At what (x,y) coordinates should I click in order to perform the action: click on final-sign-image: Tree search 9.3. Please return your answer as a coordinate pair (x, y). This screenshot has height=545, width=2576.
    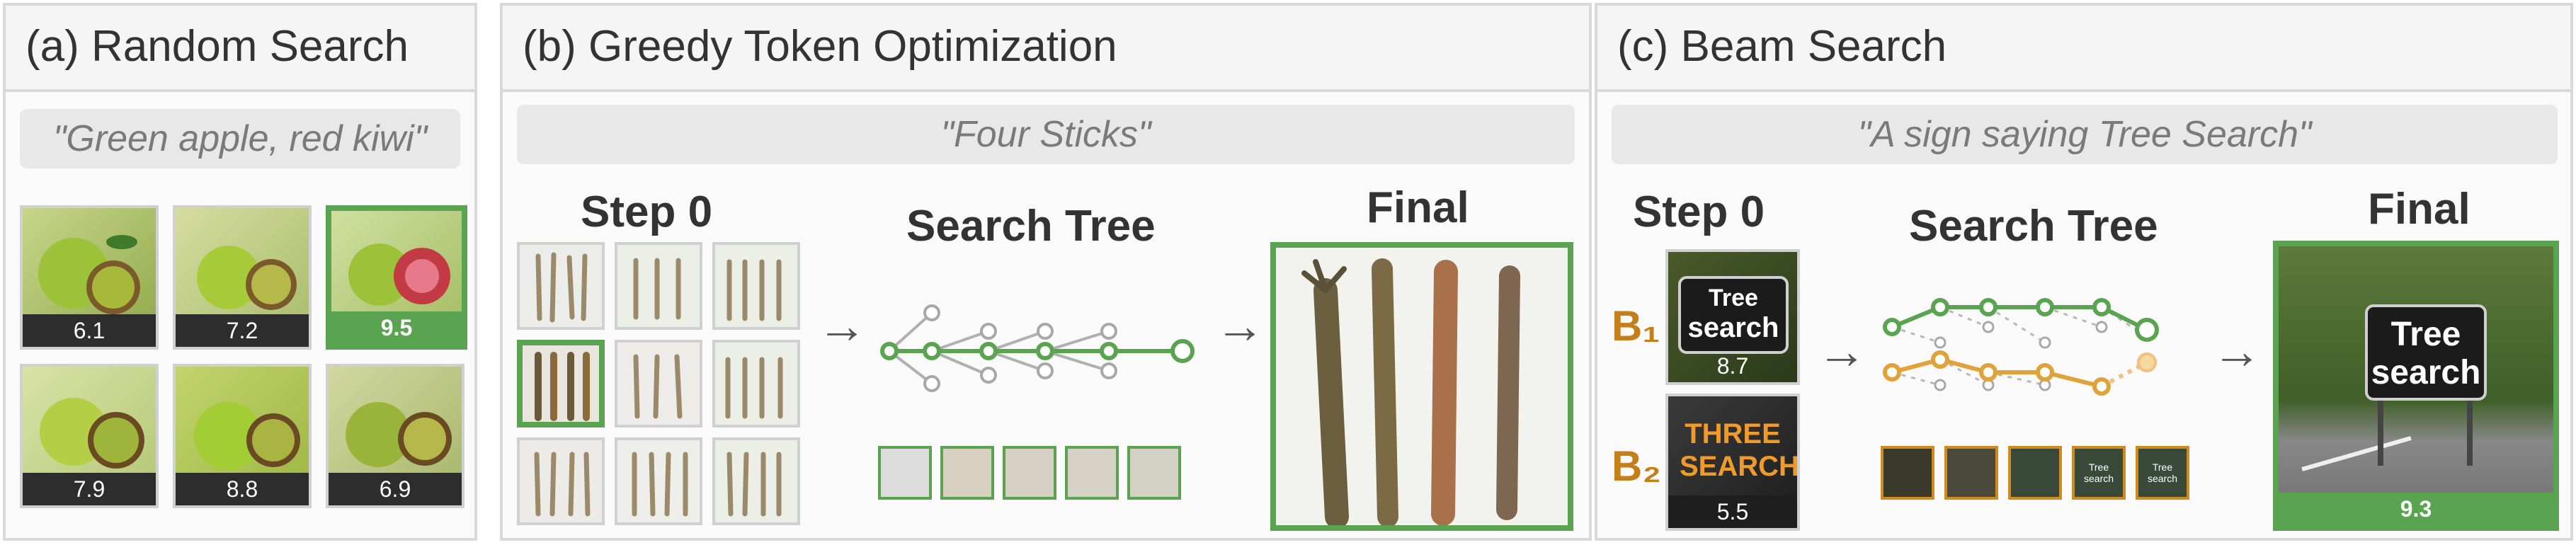
    Looking at the image, I should click on (2416, 386).